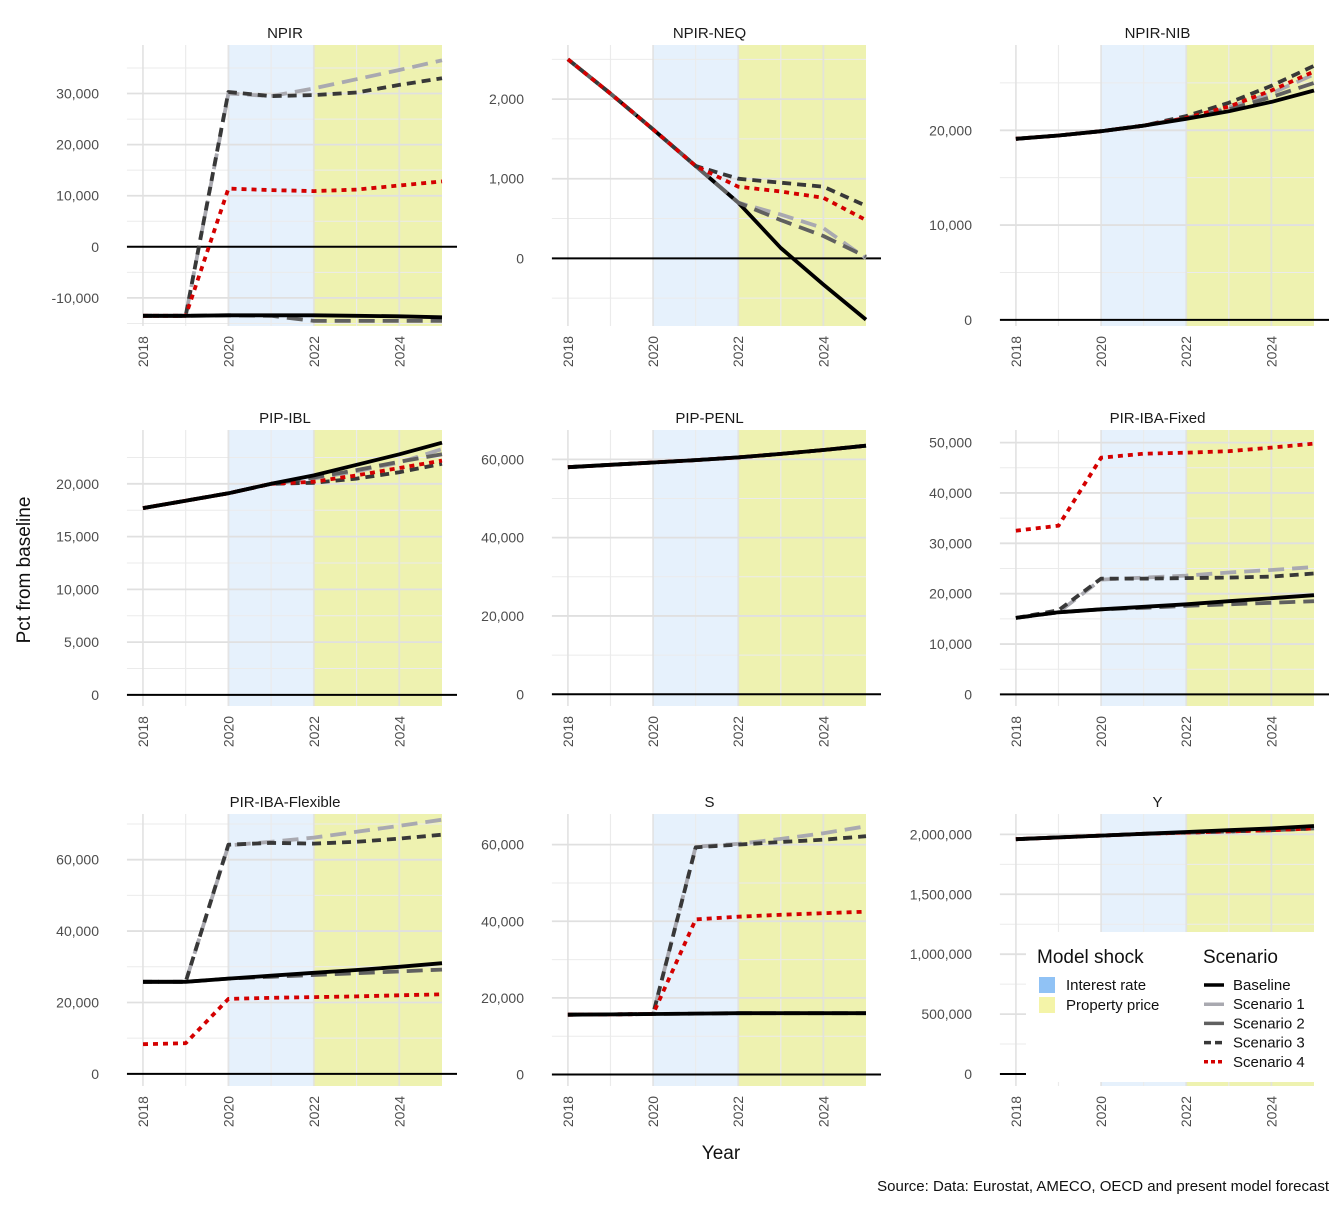 Image resolution: width=1344 pixels, height=1214 pixels. What do you see at coordinates (1261, 1007) in the screenshot?
I see `legend-background` at bounding box center [1261, 1007].